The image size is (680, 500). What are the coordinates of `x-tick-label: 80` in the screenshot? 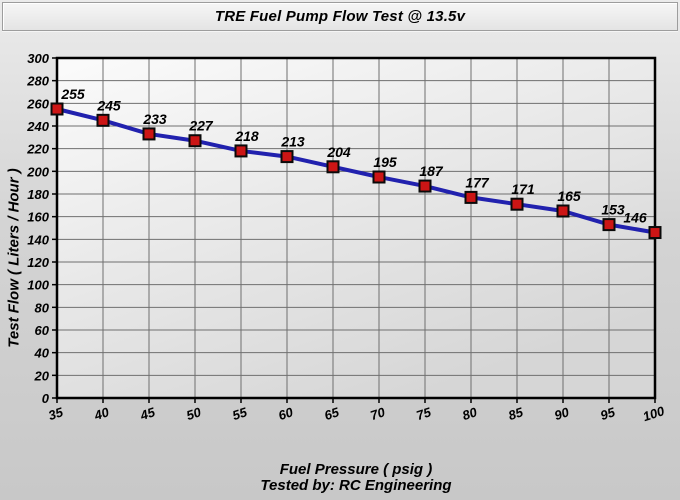 It's located at (469, 413).